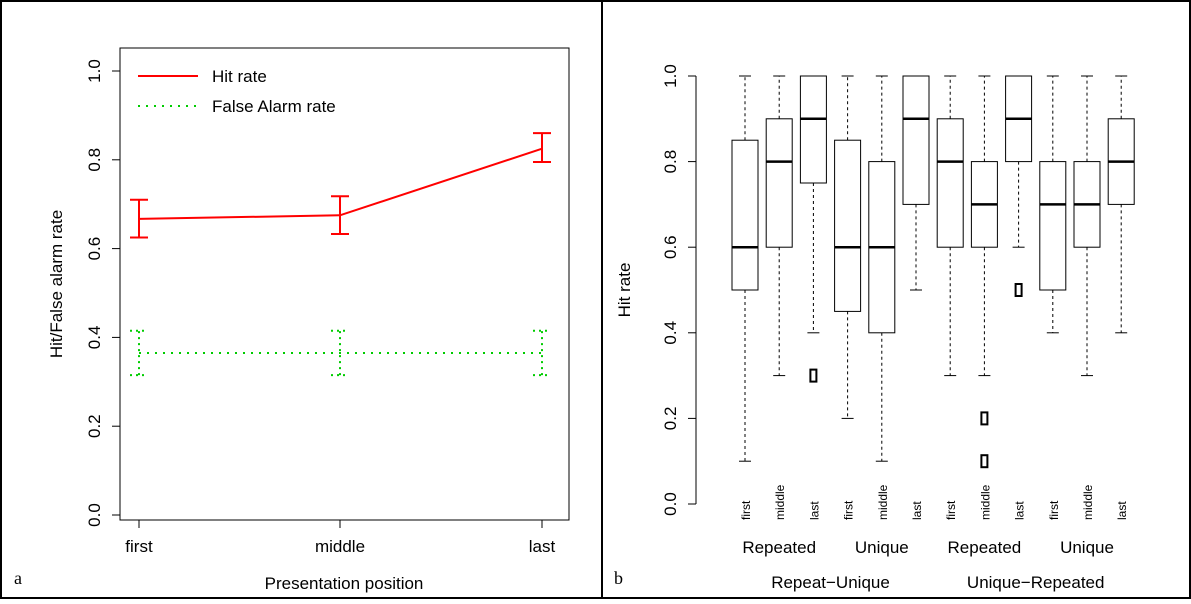 The image size is (1191, 604). I want to click on panel-a-y-tick-label: 0.8, so click(94, 160).